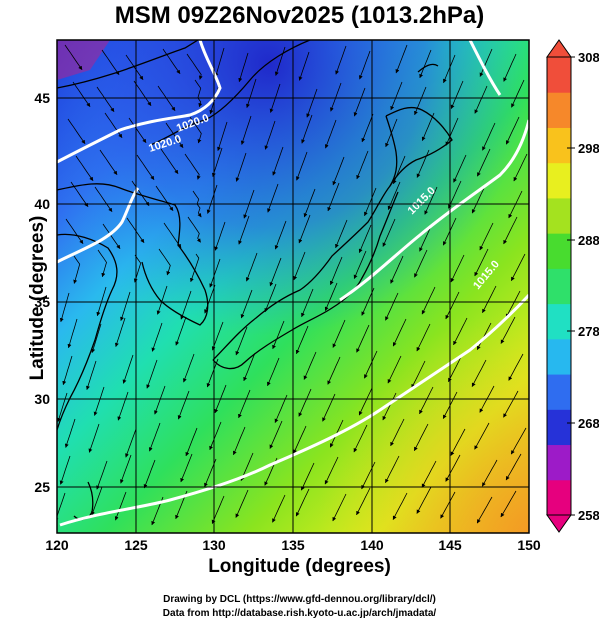 The height and width of the screenshot is (625, 599). Describe the element at coordinates (42, 204) in the screenshot. I see `y-tick-40: 40` at that location.